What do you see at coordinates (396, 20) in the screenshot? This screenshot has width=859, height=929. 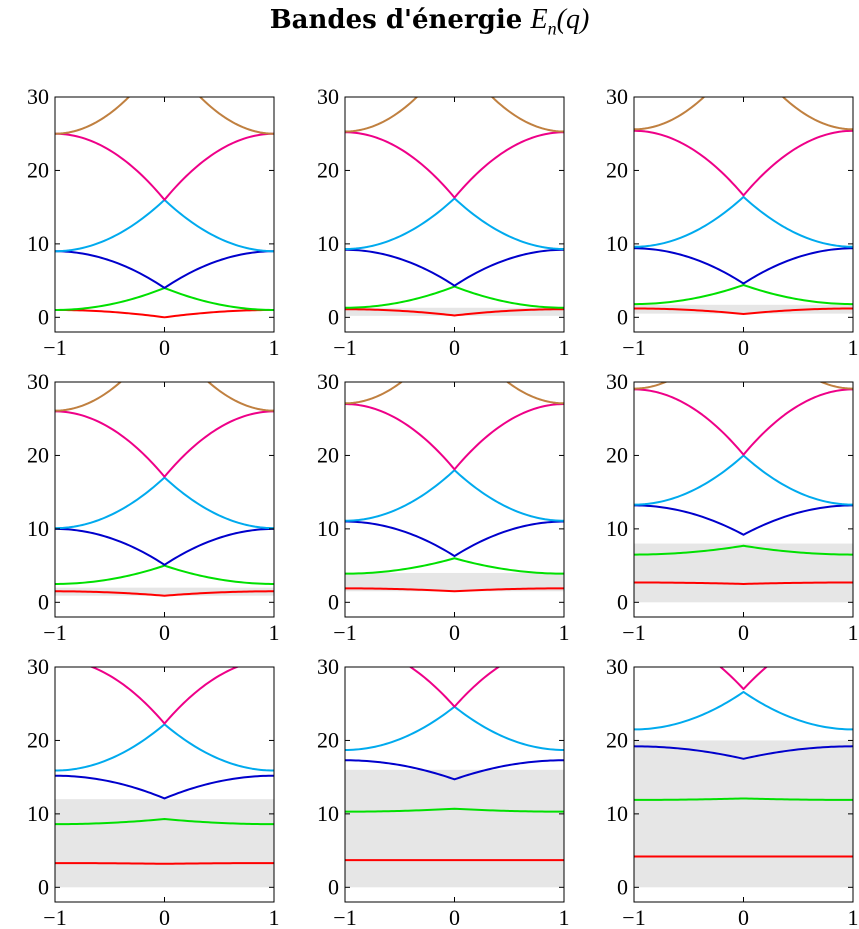 I see `chart-title-text: Bandes d'énergie` at bounding box center [396, 20].